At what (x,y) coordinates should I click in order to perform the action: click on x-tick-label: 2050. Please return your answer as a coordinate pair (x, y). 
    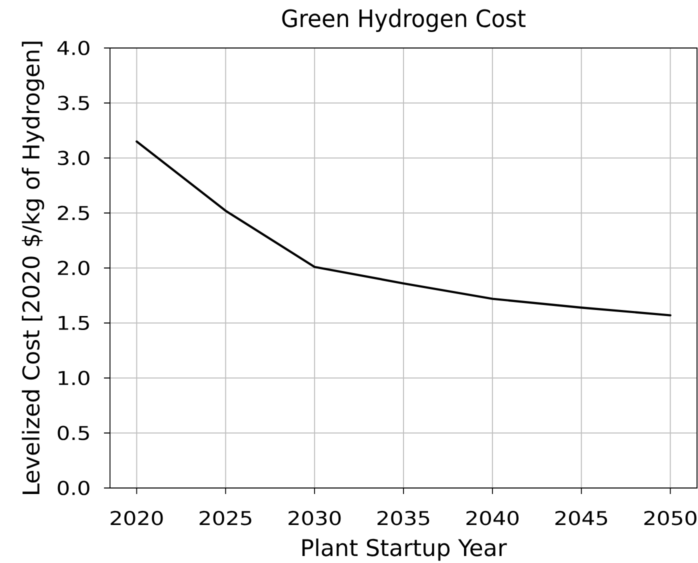
    Looking at the image, I should click on (670, 518).